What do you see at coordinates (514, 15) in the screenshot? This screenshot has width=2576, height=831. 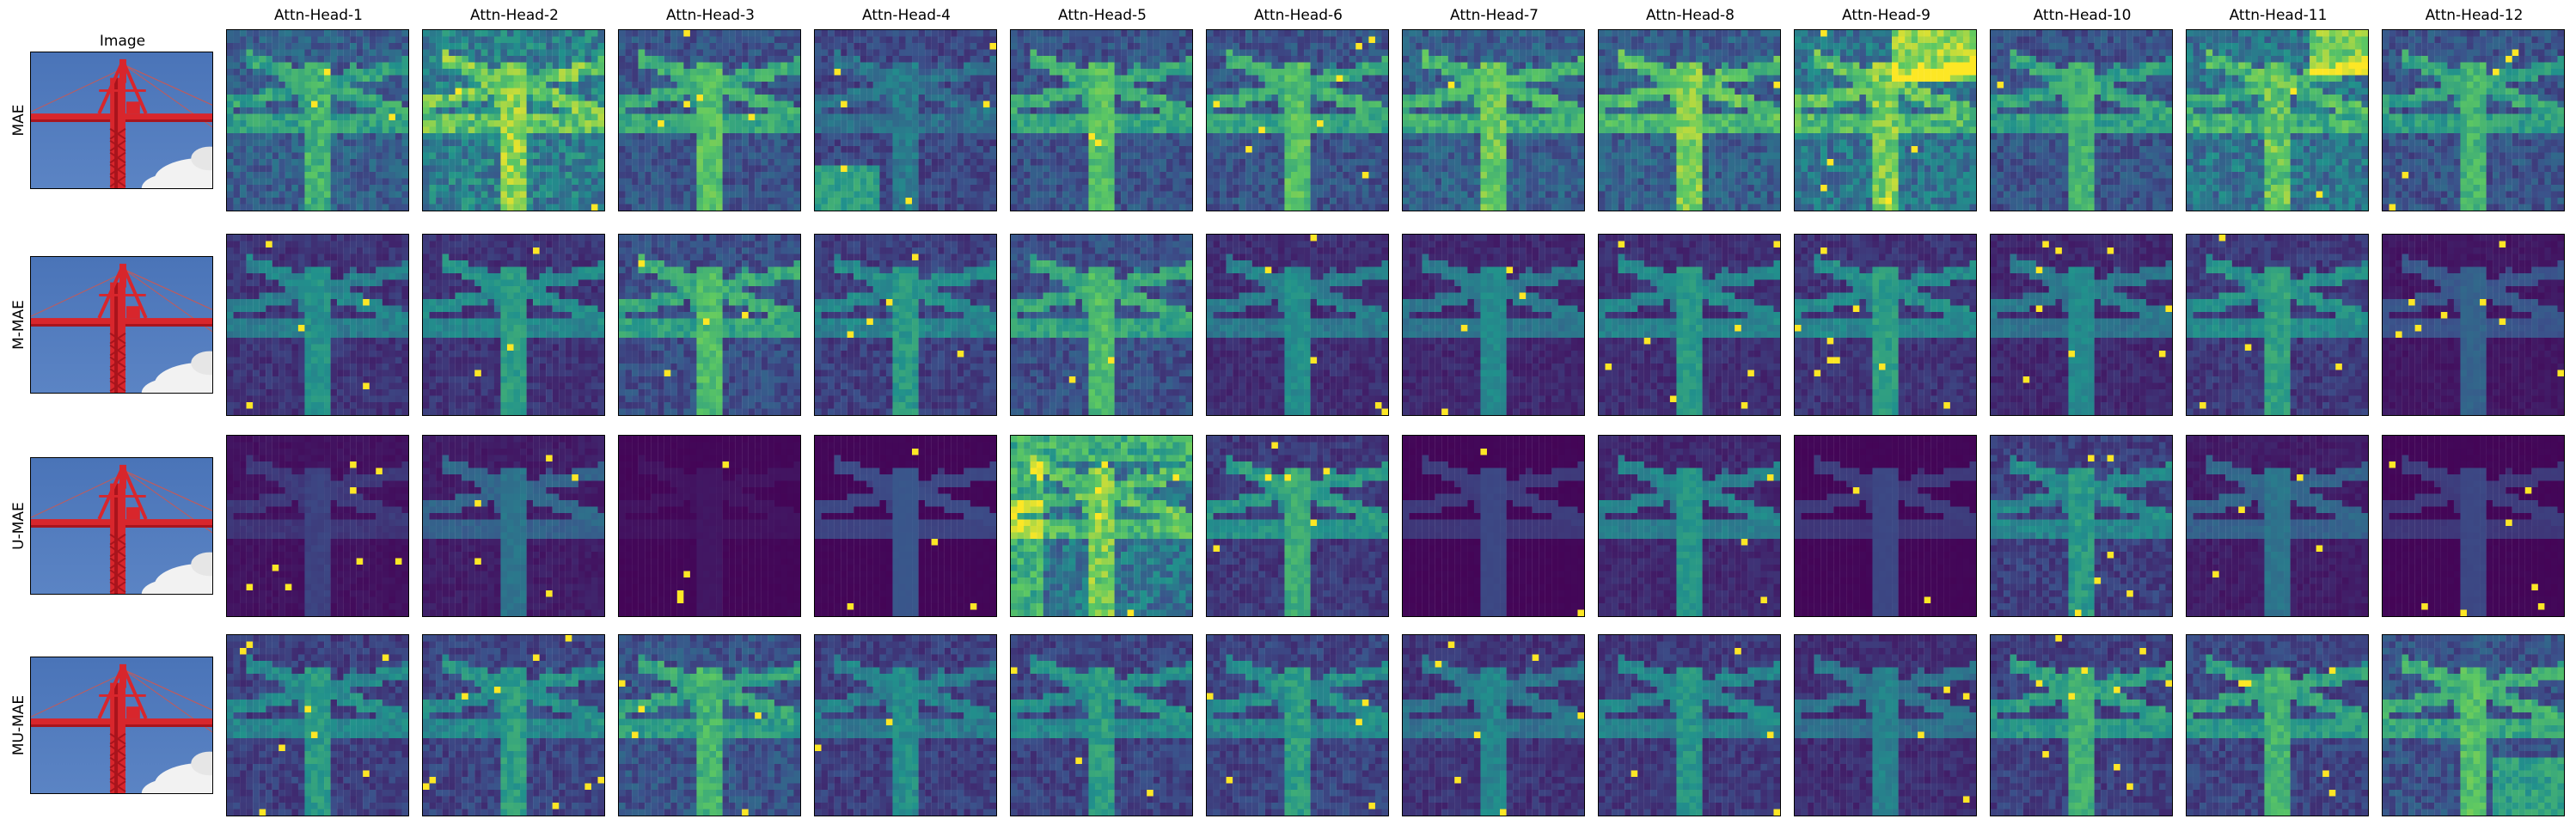 I see `head-title-2: Attn-Head-2` at bounding box center [514, 15].